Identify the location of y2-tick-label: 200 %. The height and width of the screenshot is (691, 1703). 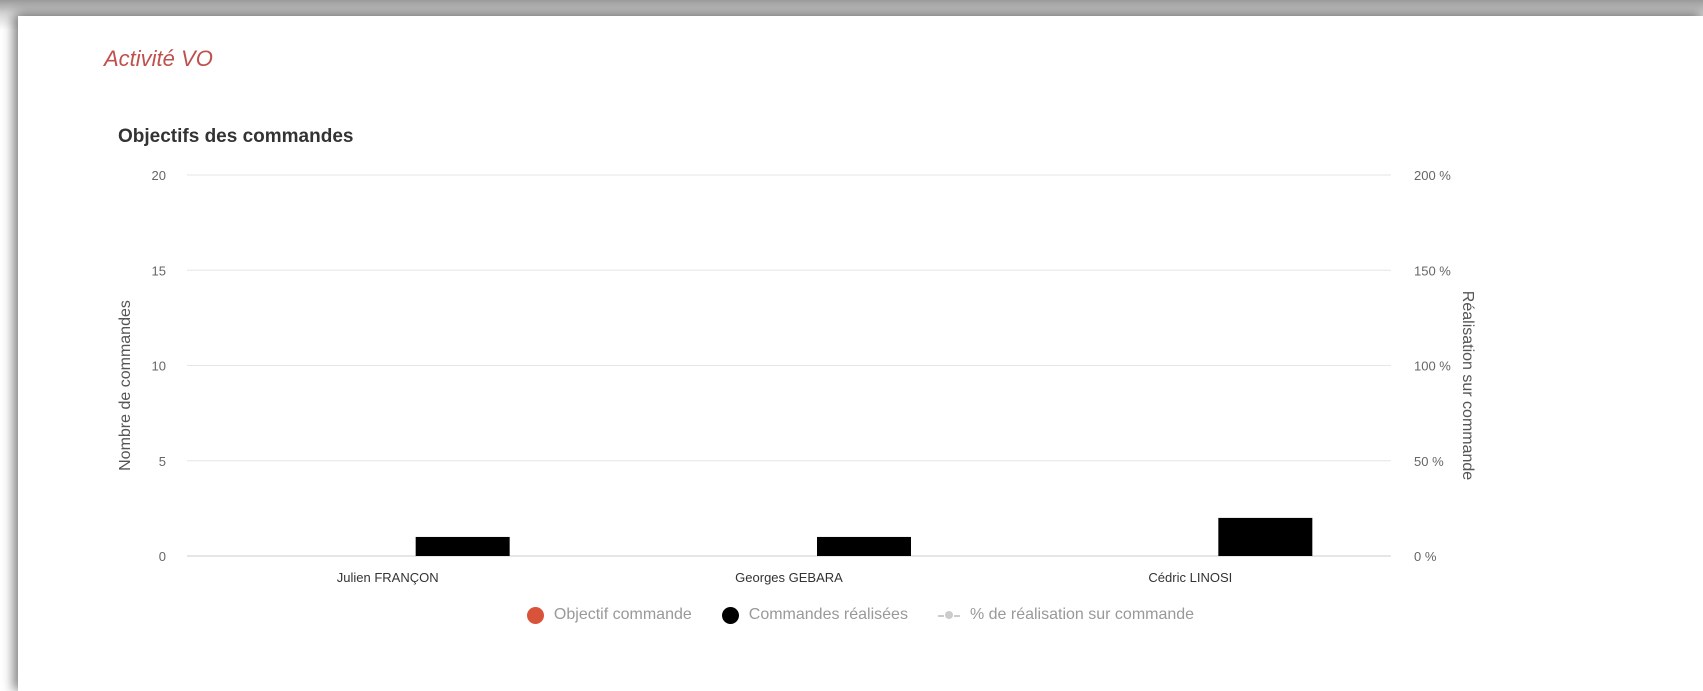
(1432, 175).